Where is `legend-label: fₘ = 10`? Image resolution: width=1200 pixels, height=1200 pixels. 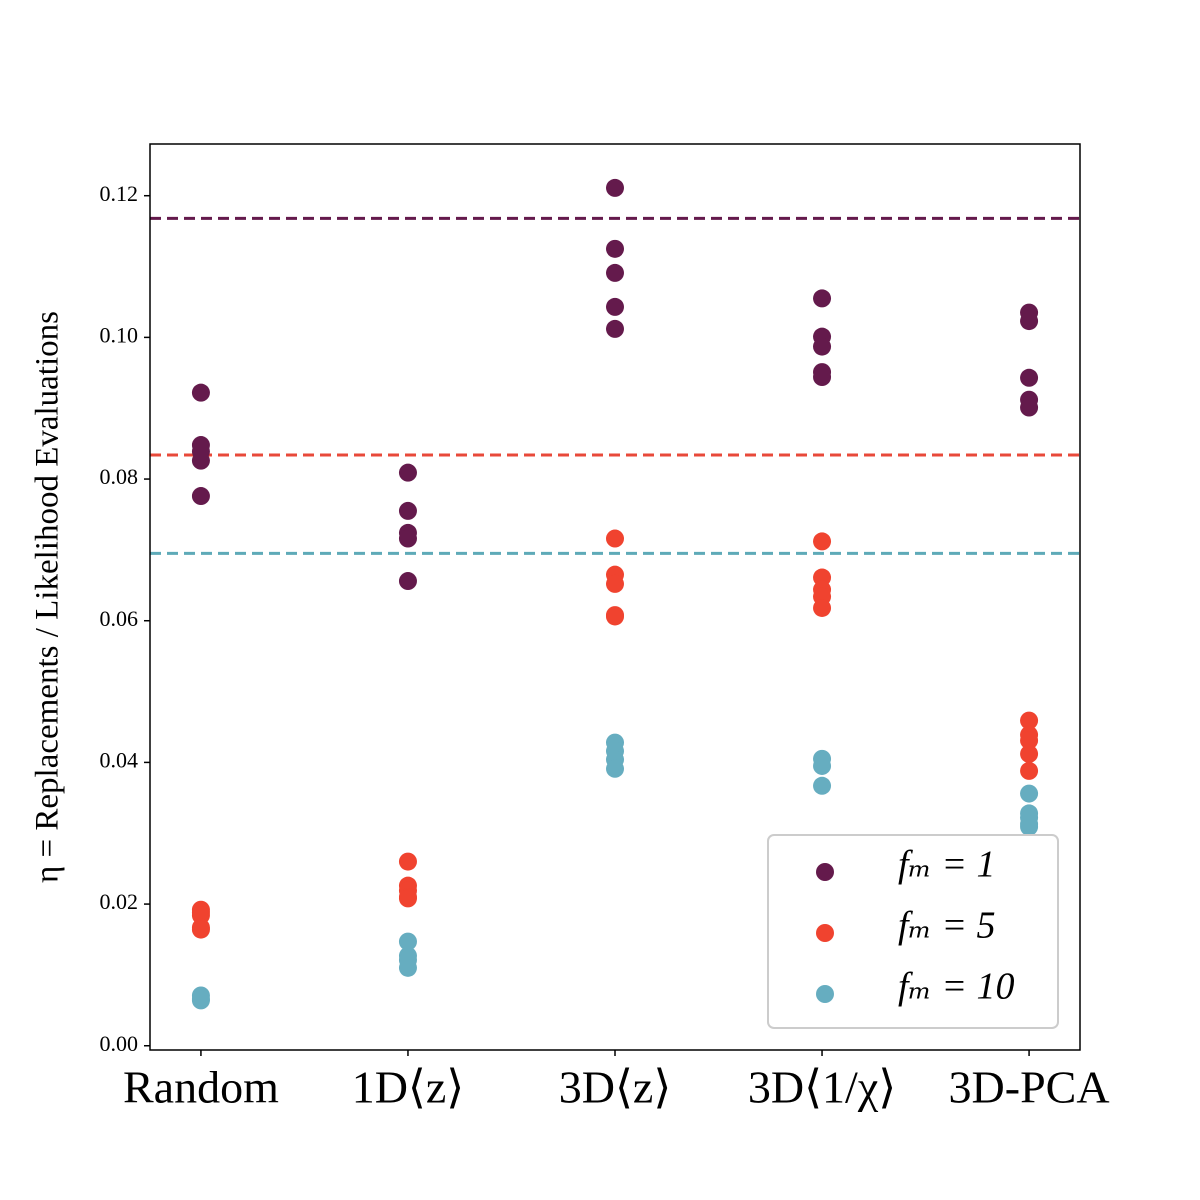
legend-label: fₘ = 10 is located at coordinates (956, 987).